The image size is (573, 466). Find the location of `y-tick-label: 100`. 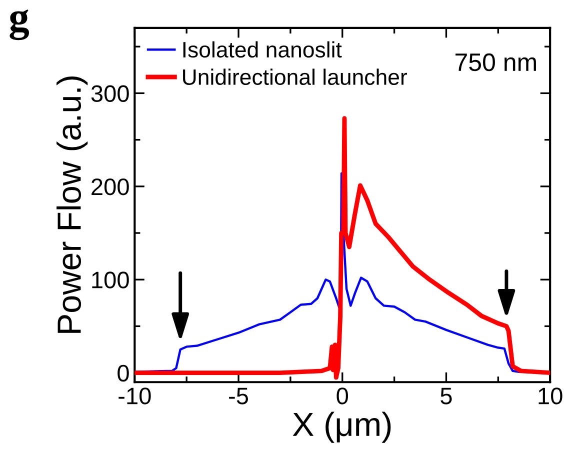

y-tick-label: 100 is located at coordinates (110, 280).